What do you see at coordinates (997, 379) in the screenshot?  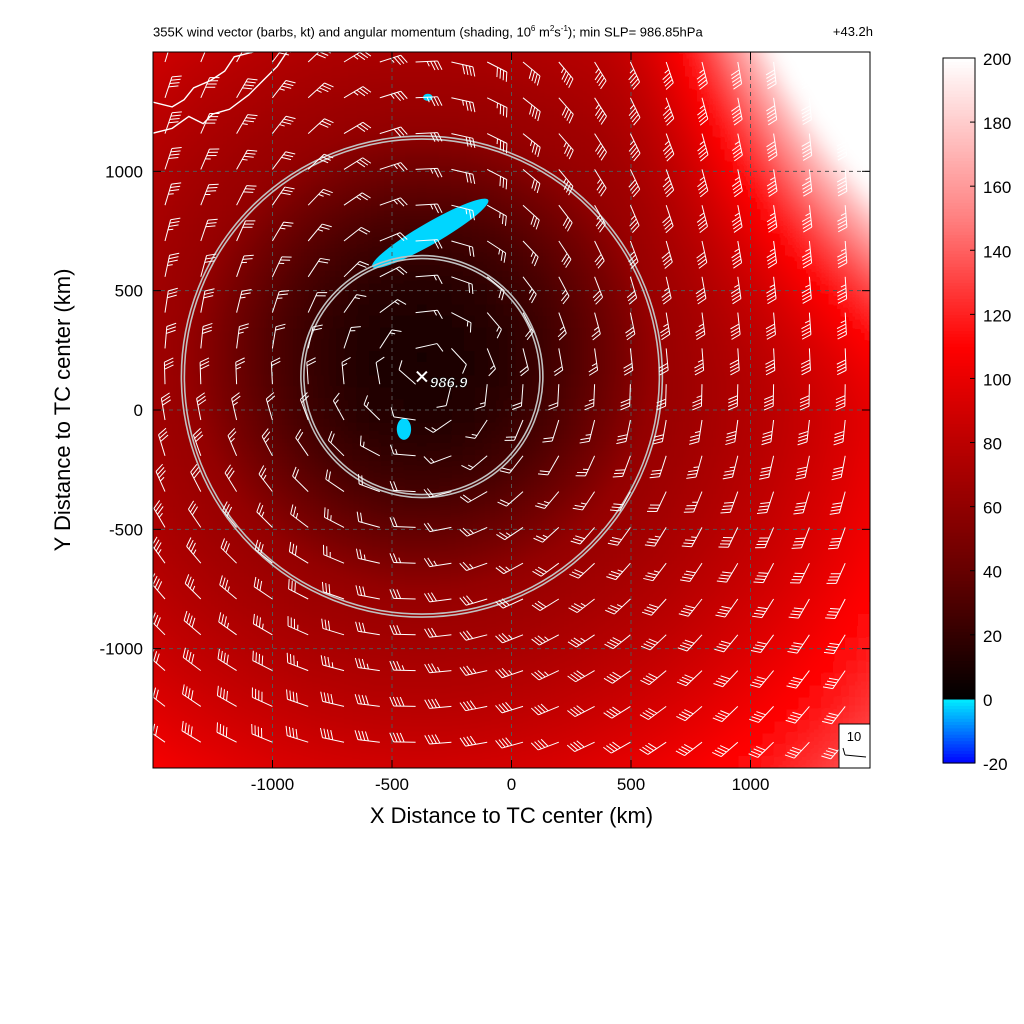 I see `colorbar-tick-label: 100` at bounding box center [997, 379].